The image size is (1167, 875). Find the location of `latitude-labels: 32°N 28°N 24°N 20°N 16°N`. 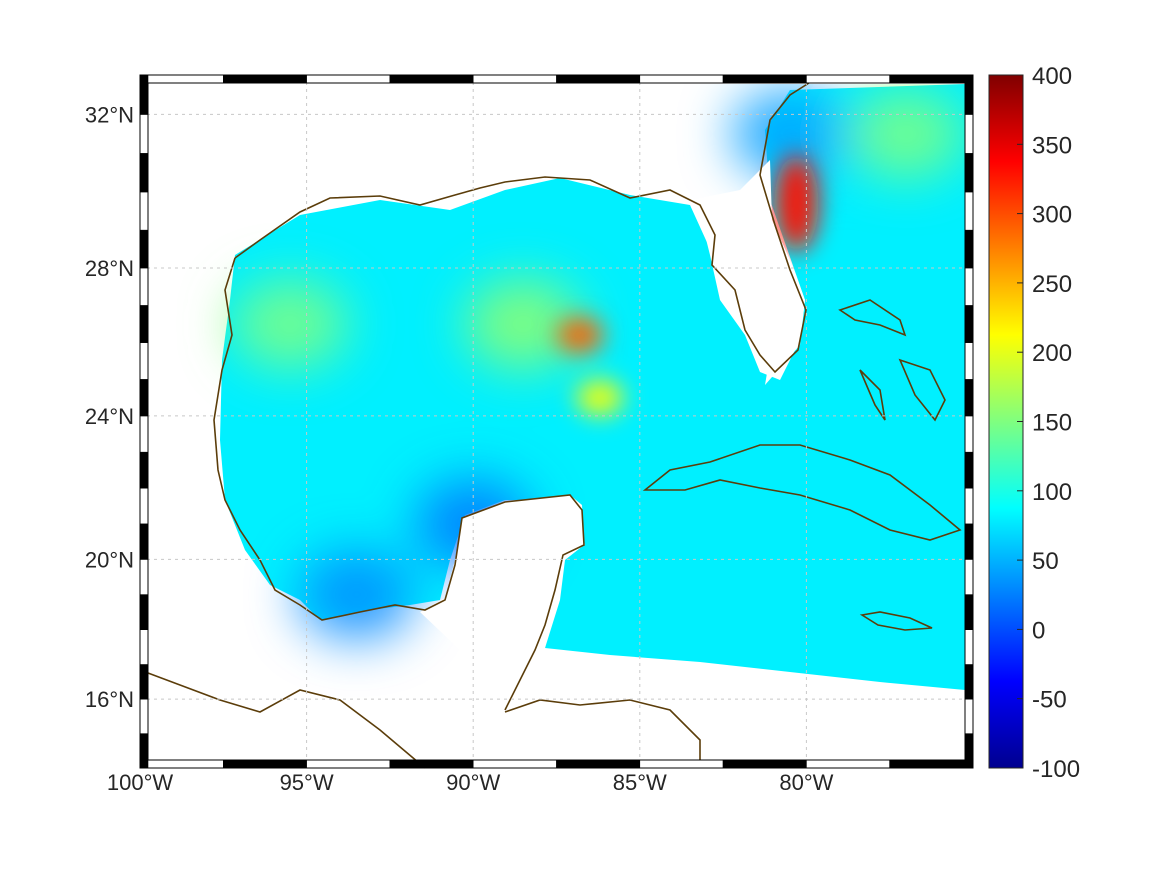

latitude-labels: 32°N 28°N 24°N 20°N 16°N is located at coordinates (109, 407).